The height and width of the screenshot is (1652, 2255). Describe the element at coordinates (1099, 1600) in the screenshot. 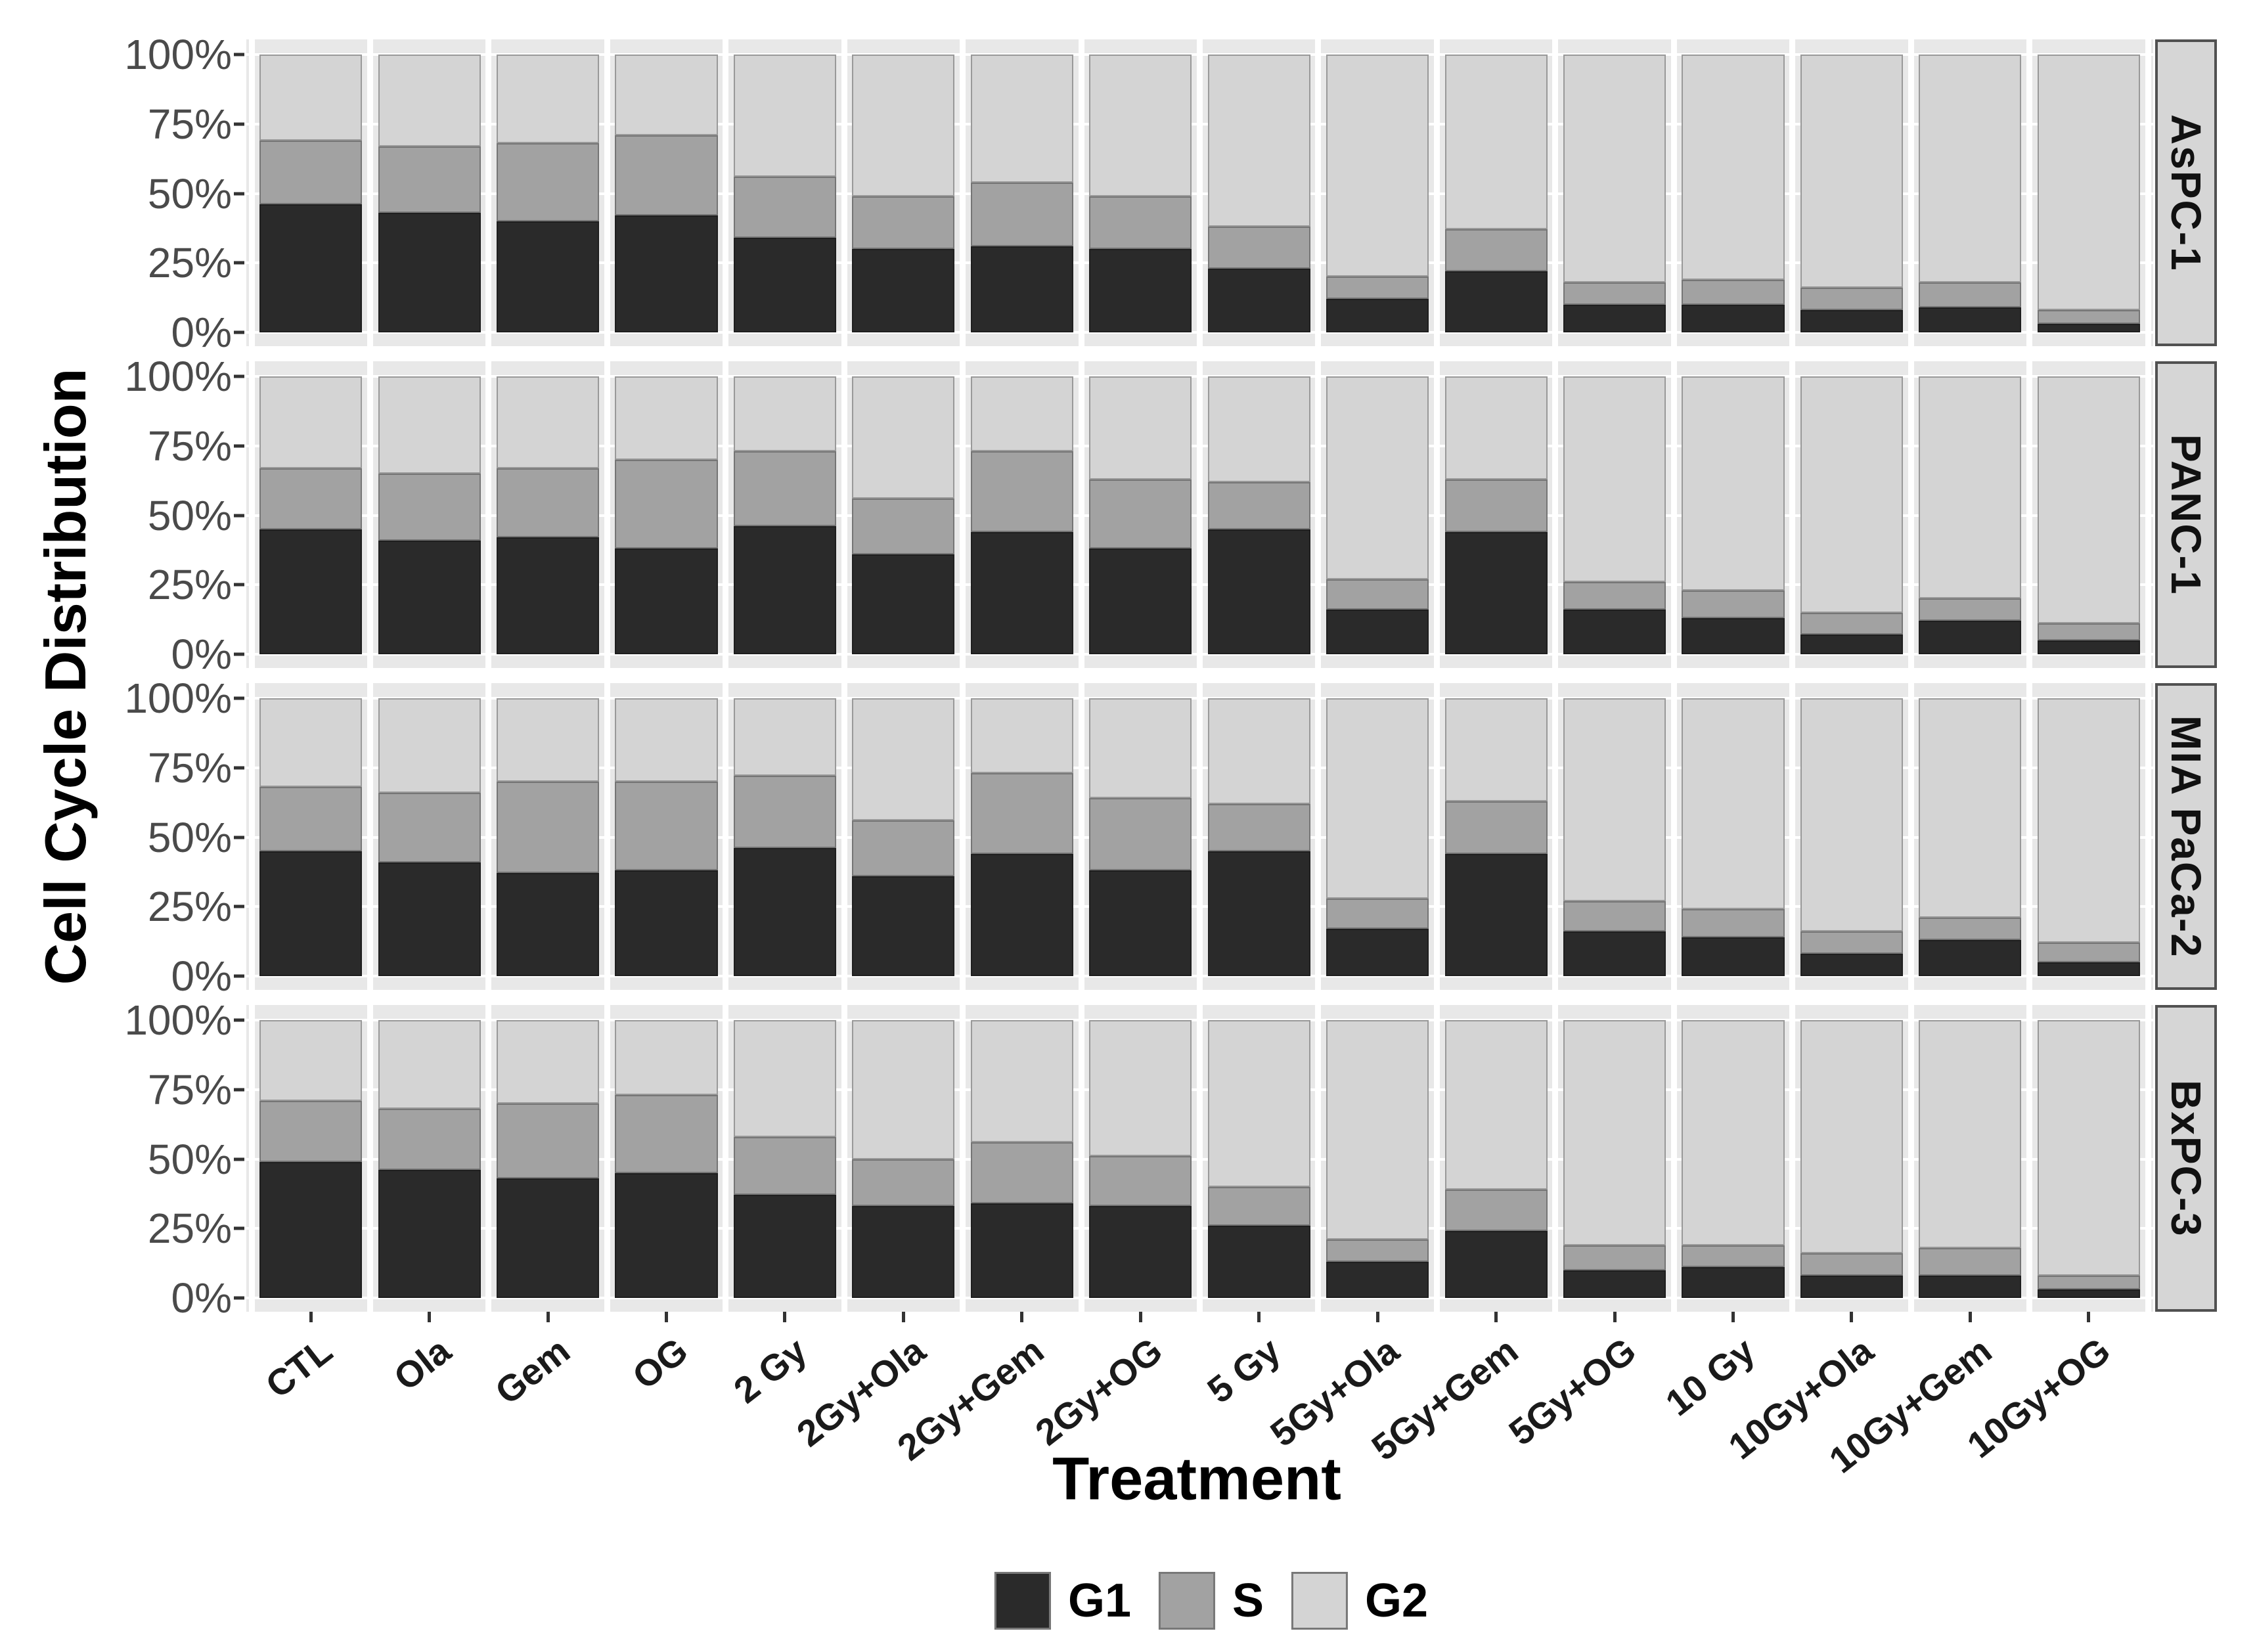

I see `legend-label: G1` at that location.